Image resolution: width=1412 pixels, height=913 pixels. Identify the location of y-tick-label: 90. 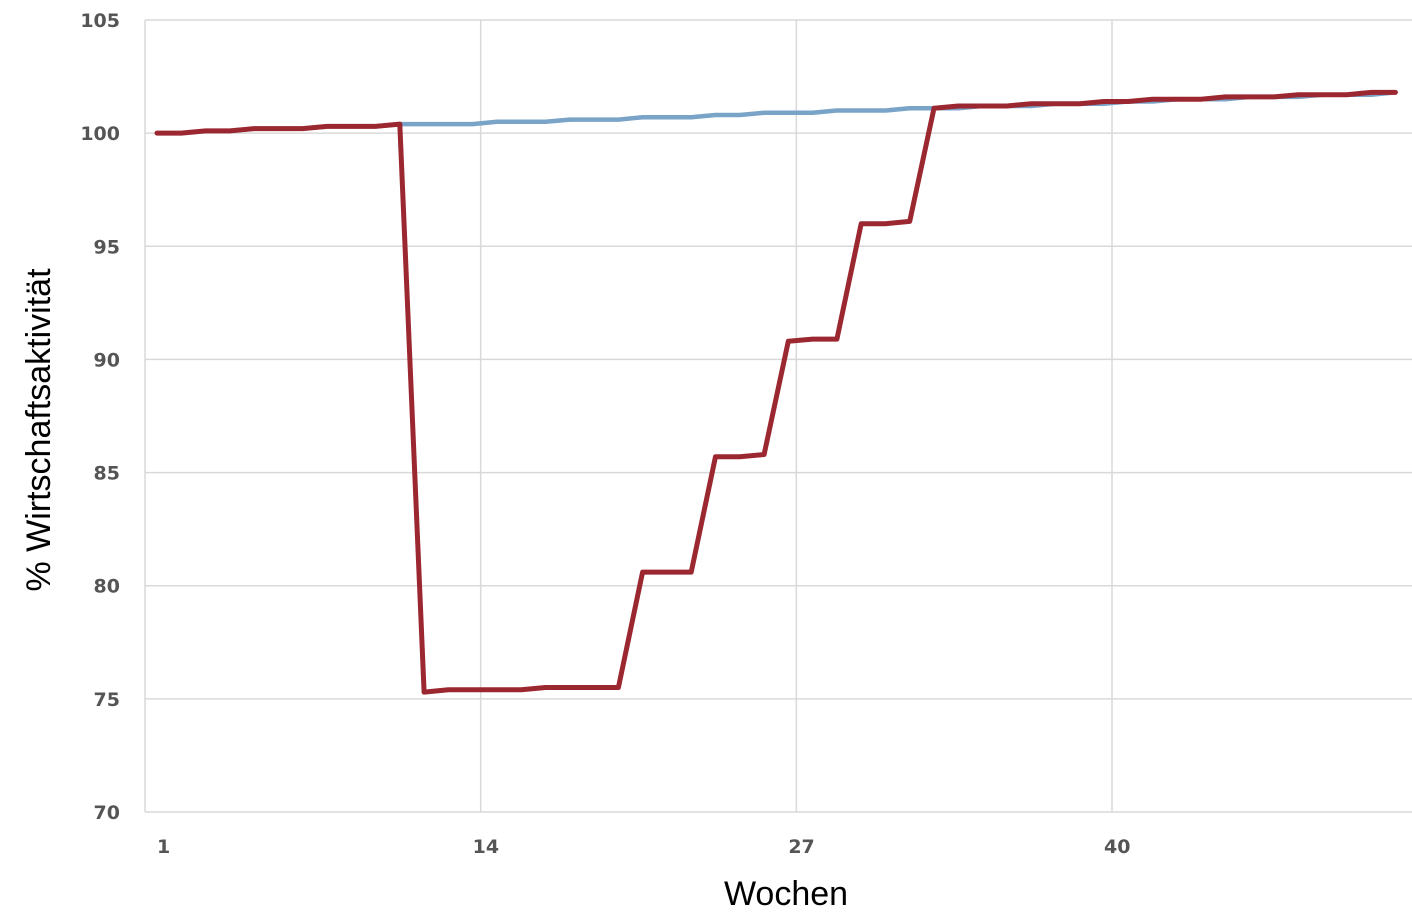
(107, 360).